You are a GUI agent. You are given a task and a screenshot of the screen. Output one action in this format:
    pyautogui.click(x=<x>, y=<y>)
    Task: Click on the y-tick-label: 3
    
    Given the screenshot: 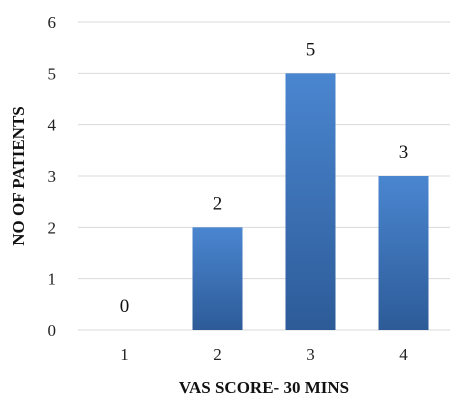 What is the action you would take?
    pyautogui.click(x=52, y=176)
    